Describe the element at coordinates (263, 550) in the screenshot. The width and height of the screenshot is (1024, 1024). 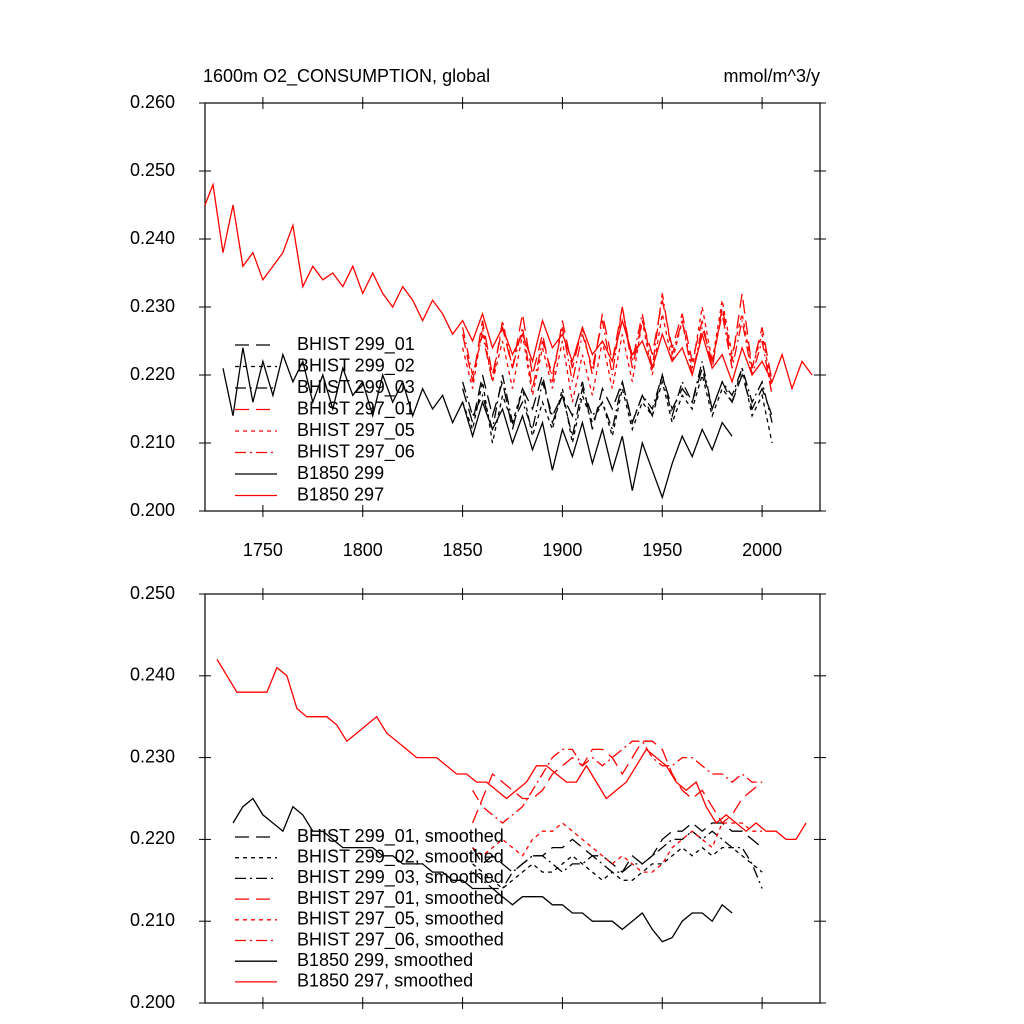
I see `x-tick-label: 1750` at that location.